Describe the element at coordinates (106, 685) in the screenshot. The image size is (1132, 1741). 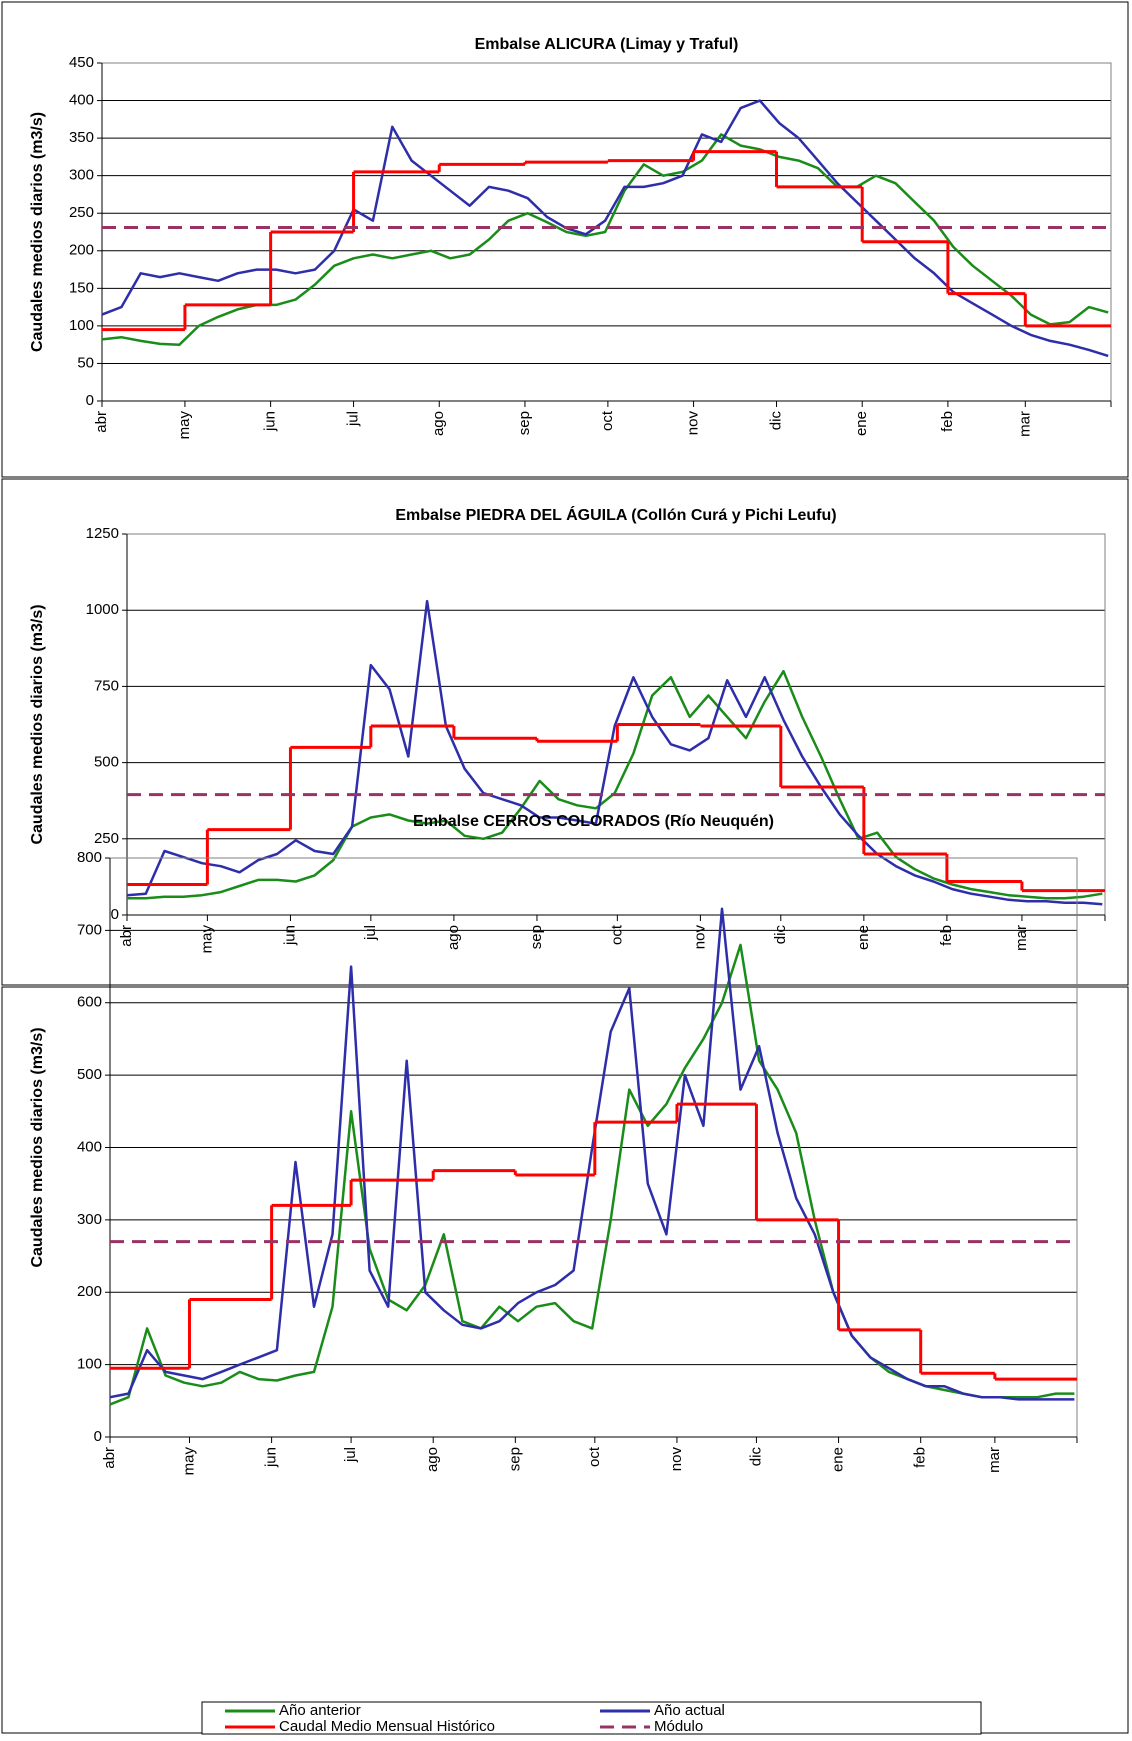
I see `y-tick-label: 750` at that location.